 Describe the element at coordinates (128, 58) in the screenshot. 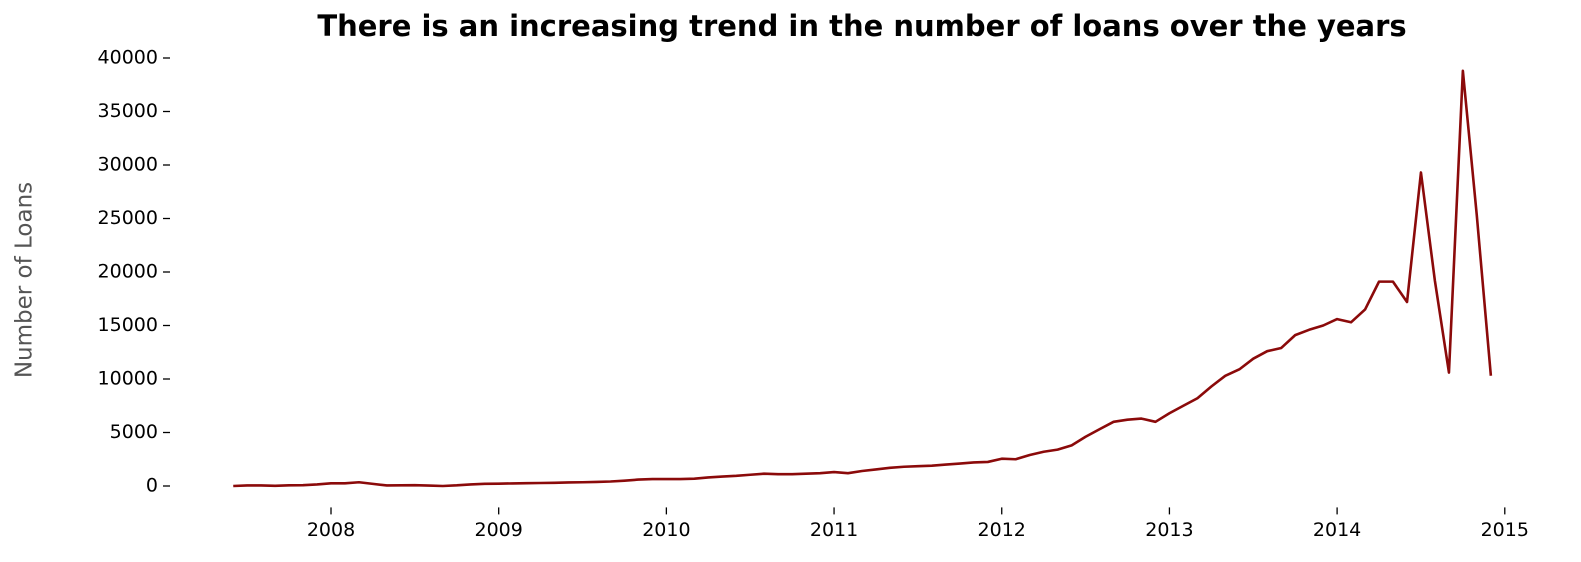

I see `y-tick-label: 40000` at that location.